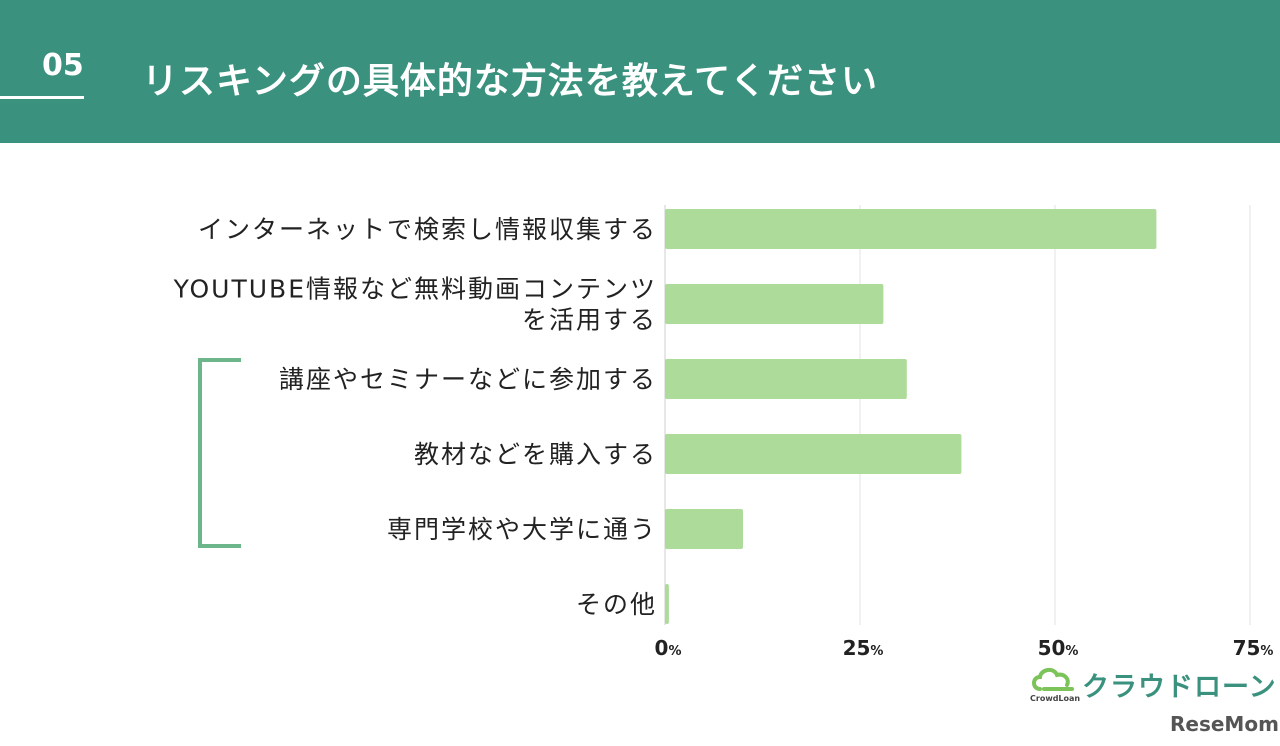 The image size is (1280, 746). I want to click on logo-subtext: CrowdLoan, so click(1055, 698).